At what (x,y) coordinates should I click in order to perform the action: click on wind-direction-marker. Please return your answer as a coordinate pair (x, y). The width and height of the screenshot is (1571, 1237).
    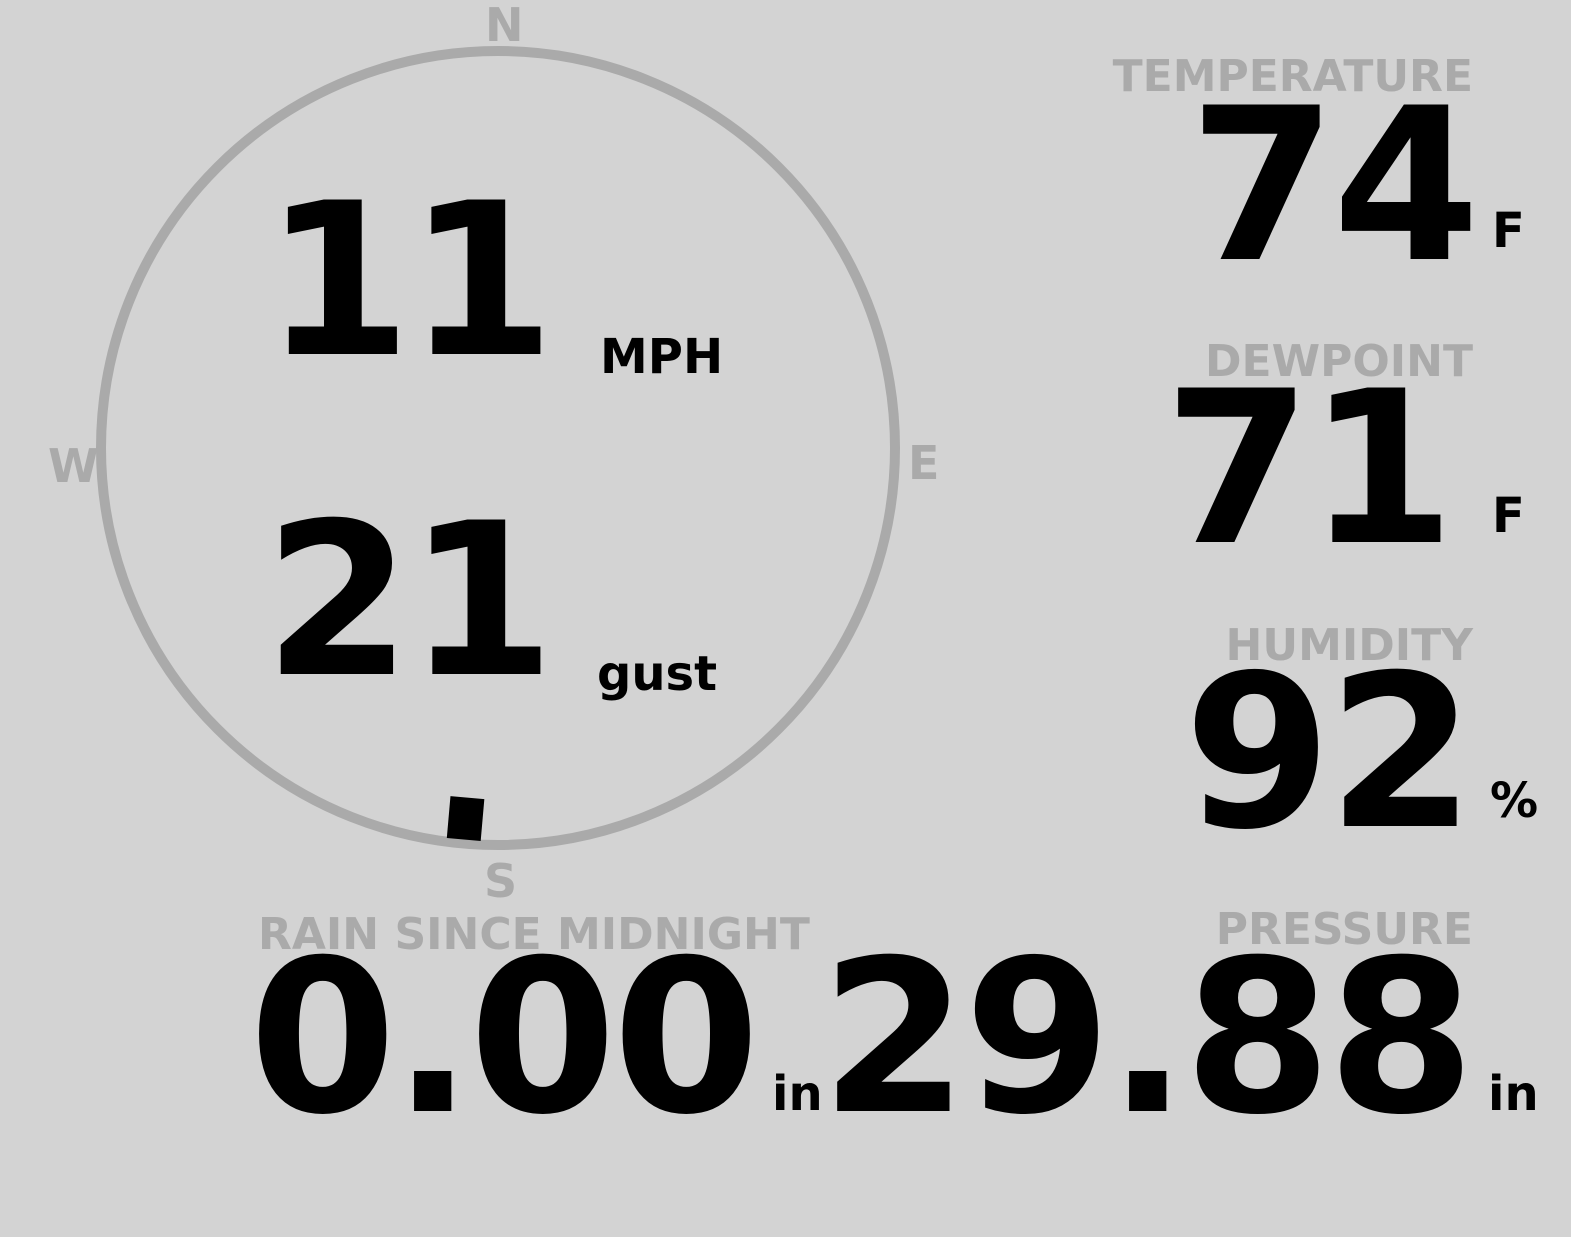
    Looking at the image, I should click on (465, 818).